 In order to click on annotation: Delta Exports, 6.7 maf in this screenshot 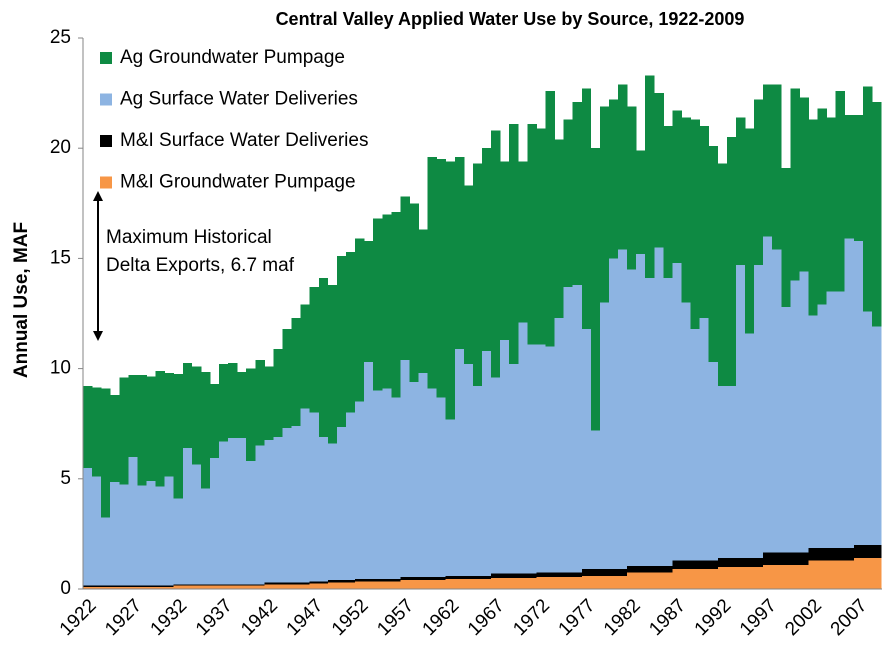, I will do `click(200, 265)`.